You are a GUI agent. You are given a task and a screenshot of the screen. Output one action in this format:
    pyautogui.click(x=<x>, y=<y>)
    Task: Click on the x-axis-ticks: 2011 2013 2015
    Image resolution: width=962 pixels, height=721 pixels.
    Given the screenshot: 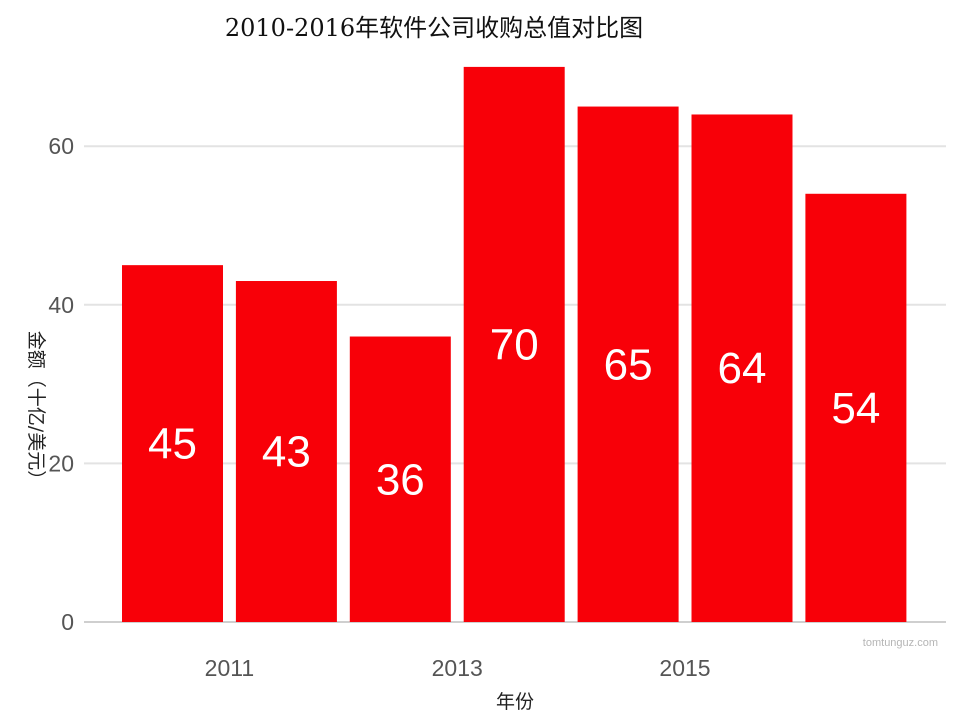 What is the action you would take?
    pyautogui.click(x=458, y=668)
    